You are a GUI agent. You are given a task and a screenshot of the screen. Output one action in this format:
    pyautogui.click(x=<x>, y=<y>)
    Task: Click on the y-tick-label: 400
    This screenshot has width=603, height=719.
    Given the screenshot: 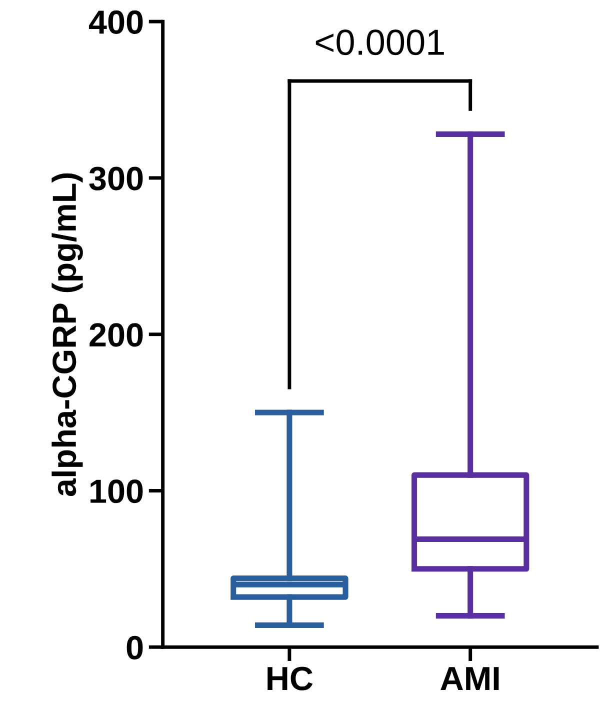 What is the action you would take?
    pyautogui.click(x=115, y=22)
    